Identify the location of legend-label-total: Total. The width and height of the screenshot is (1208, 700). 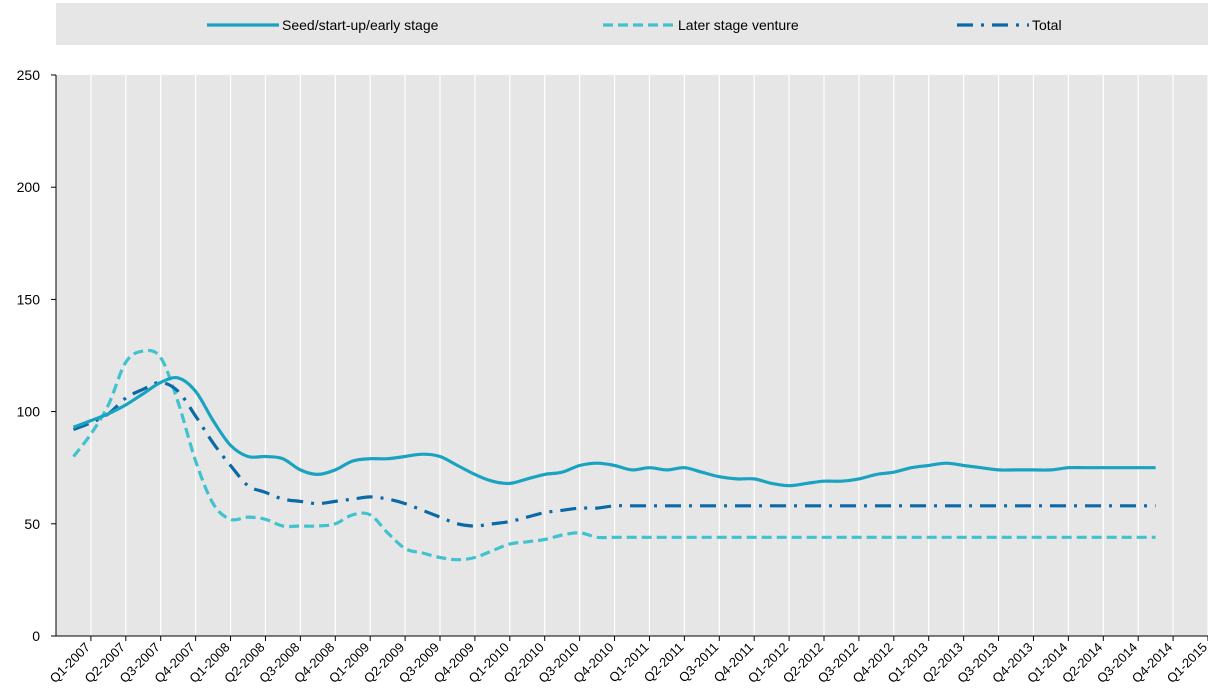
(1047, 25).